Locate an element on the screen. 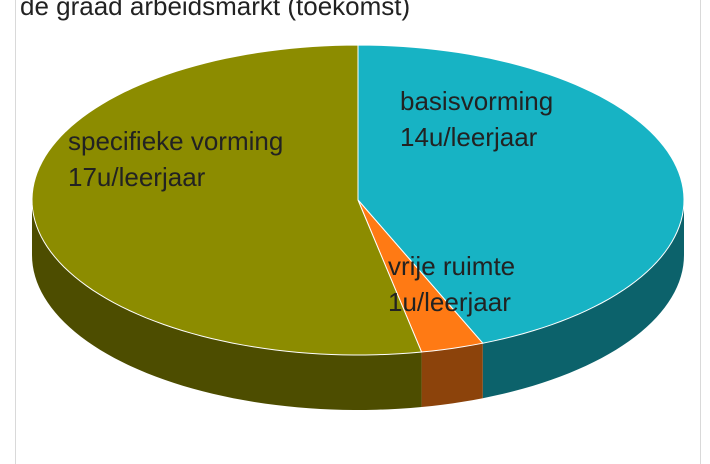  data-label-value: 1u/leerjaar is located at coordinates (449, 302).